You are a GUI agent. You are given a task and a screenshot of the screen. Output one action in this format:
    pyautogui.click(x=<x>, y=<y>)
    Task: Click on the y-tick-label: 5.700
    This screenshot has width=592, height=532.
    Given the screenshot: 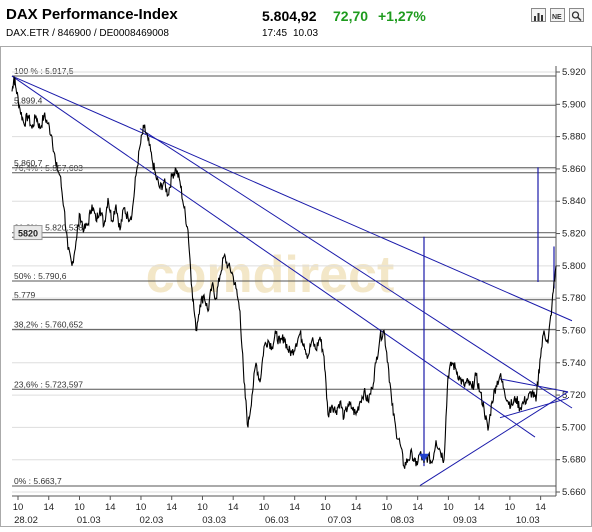 What is the action you would take?
    pyautogui.click(x=574, y=427)
    